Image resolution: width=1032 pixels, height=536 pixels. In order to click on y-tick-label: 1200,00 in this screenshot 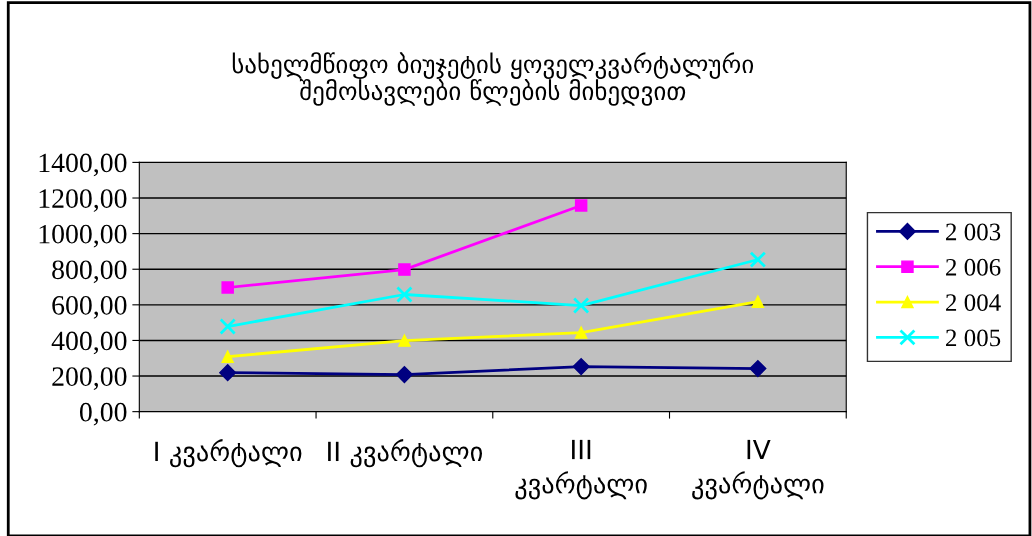, I will do `click(83, 200)`.